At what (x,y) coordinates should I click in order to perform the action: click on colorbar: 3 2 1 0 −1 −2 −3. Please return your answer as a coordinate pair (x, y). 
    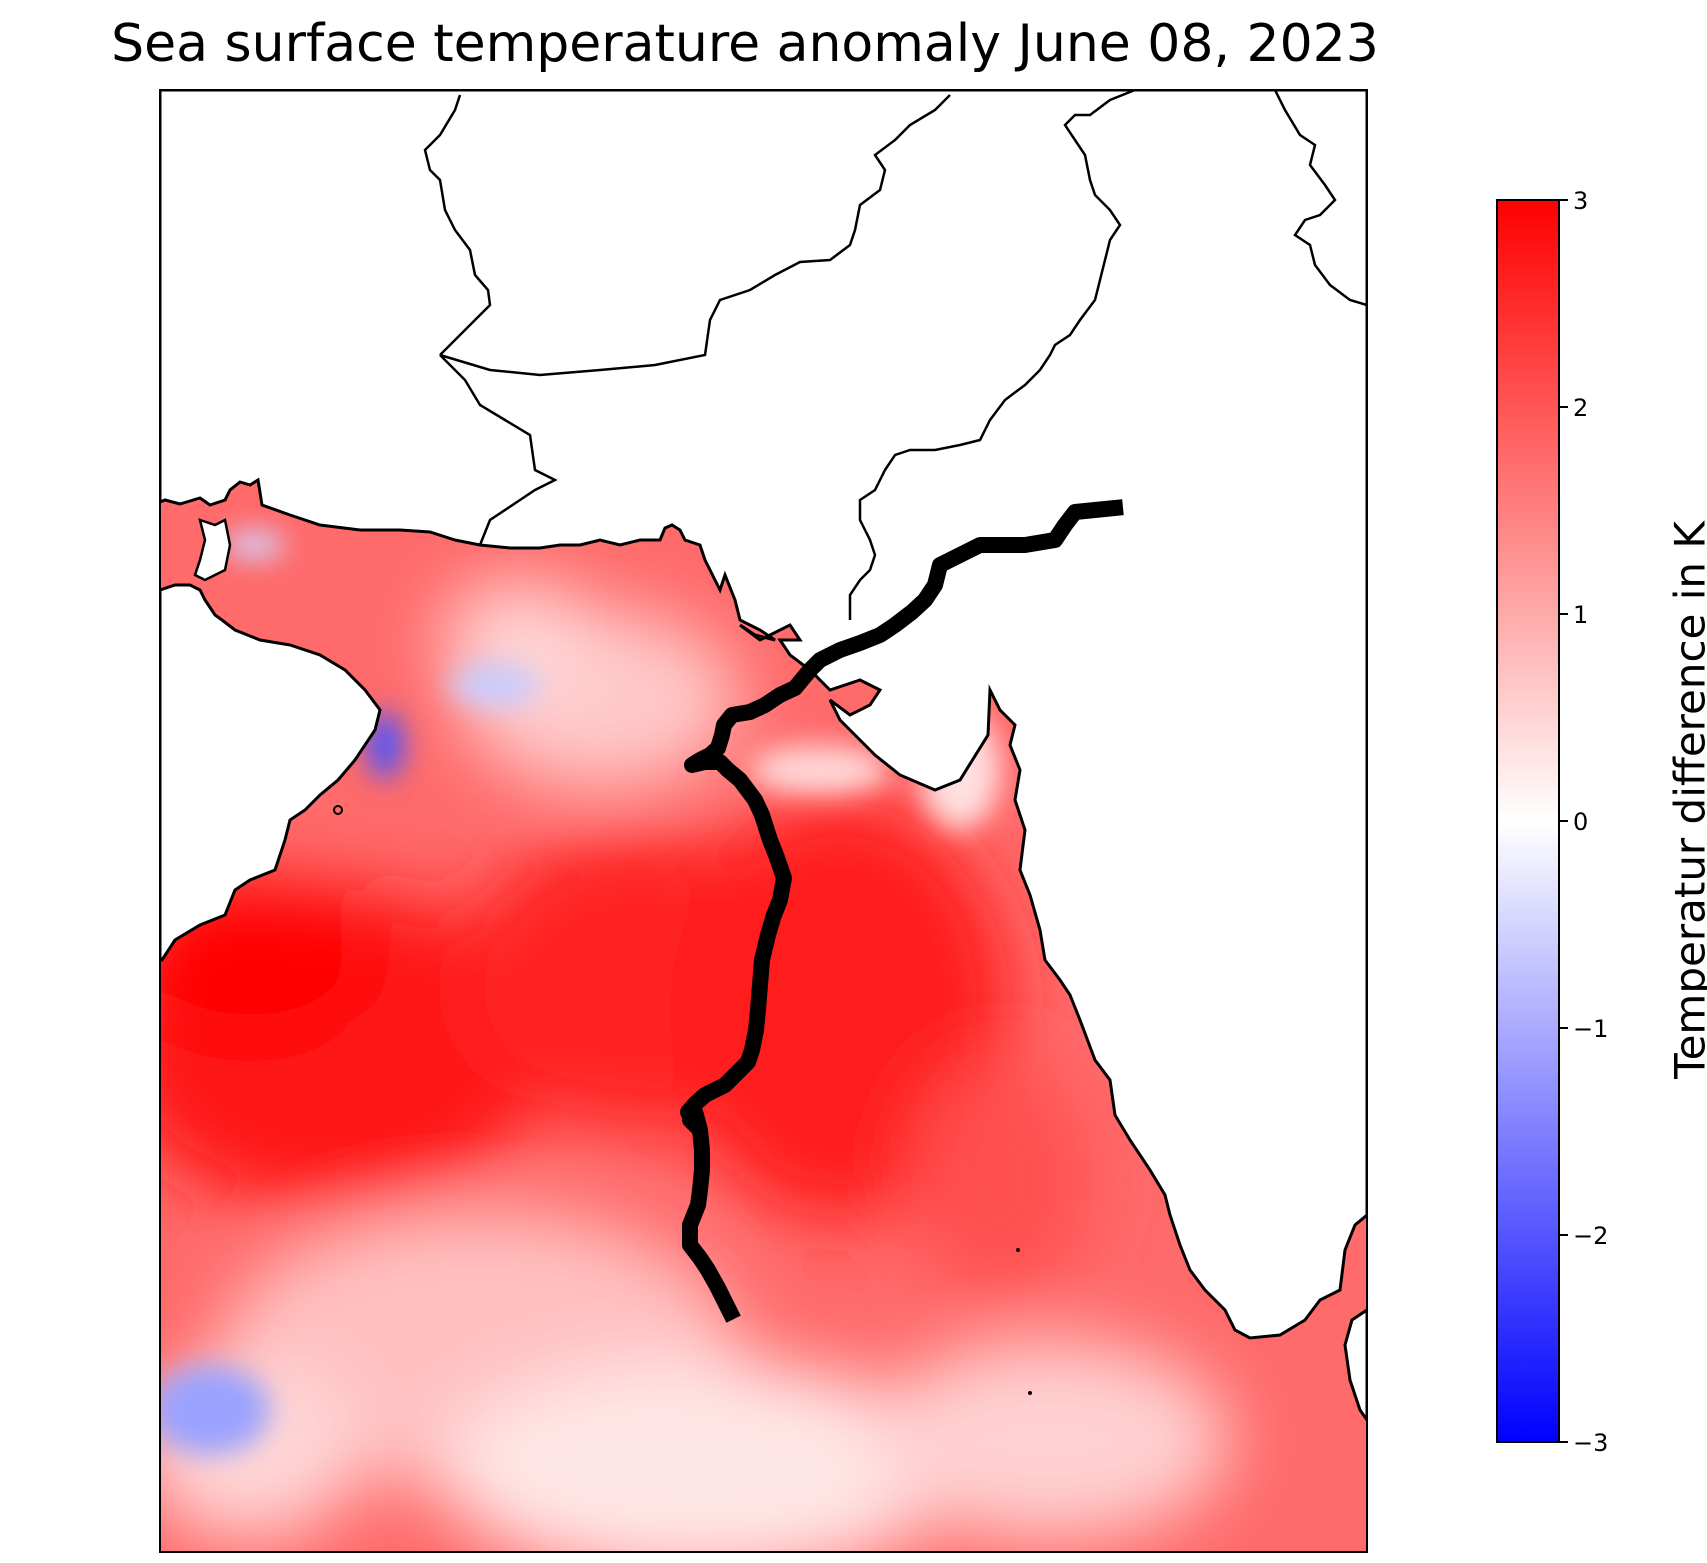
    Looking at the image, I should click on (1552, 822).